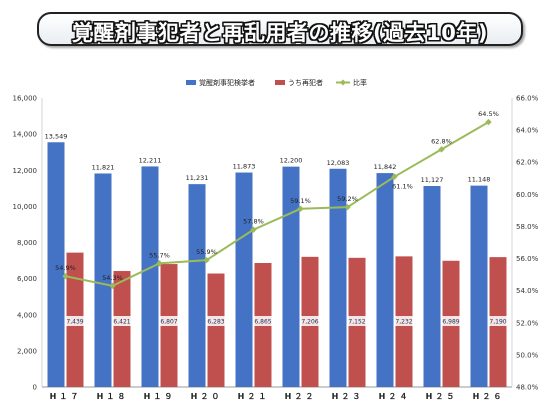 The width and height of the screenshot is (560, 420). I want to click on y-tick-left: 0, so click(35, 388).